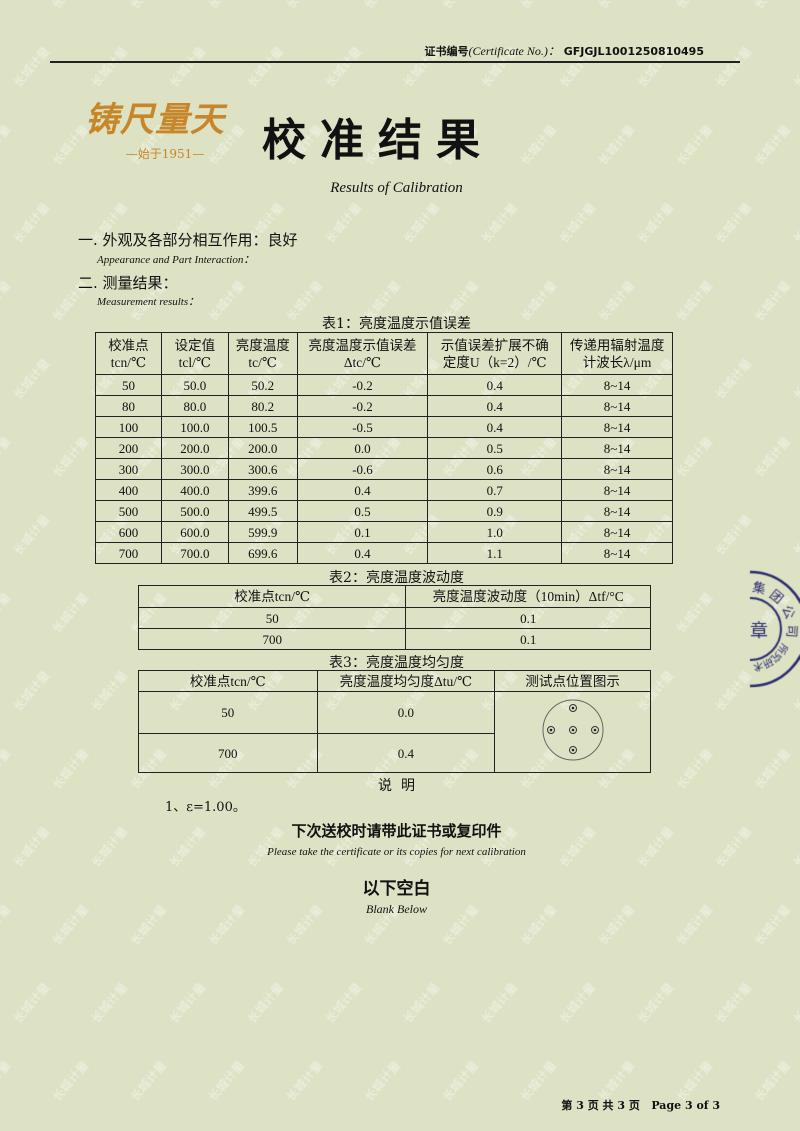 Image resolution: width=800 pixels, height=1131 pixels. What do you see at coordinates (528, 639) in the screenshot?
I see `table2-cell: 0.1` at bounding box center [528, 639].